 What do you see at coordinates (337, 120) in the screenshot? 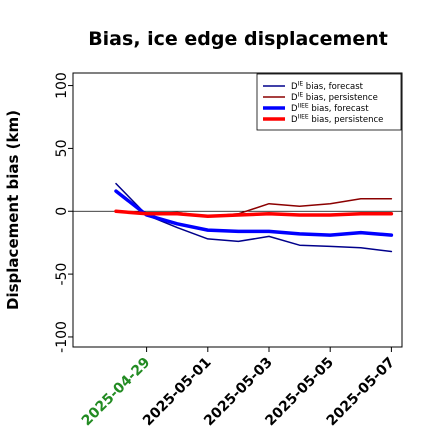
I see `legend-label: DIIEE bias, persistence` at bounding box center [337, 120].